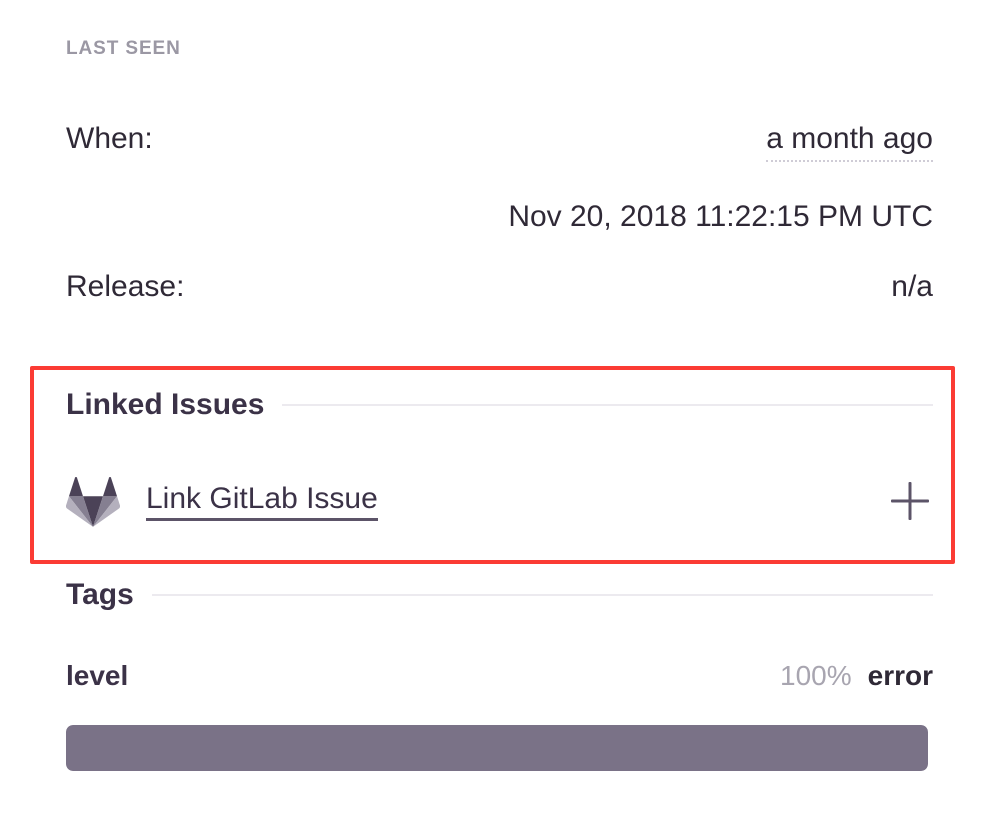 This screenshot has width=999, height=818. What do you see at coordinates (499, 142) in the screenshot?
I see `last-seen-when-row: When: a month ago` at bounding box center [499, 142].